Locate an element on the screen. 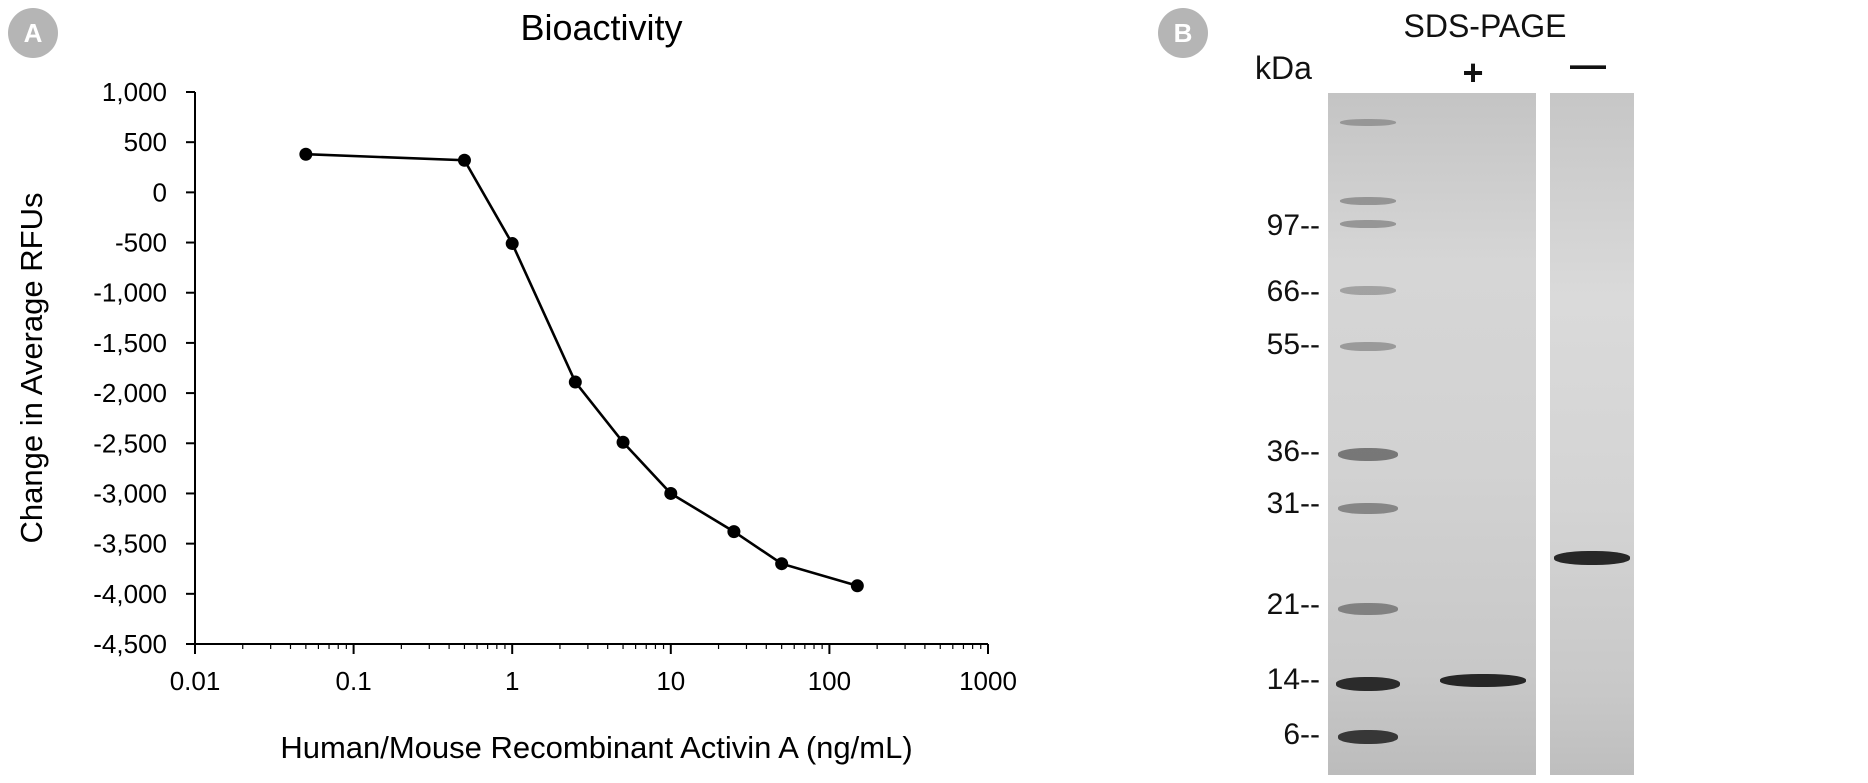 The height and width of the screenshot is (783, 1868). panel-b-badge: B is located at coordinates (1183, 33).